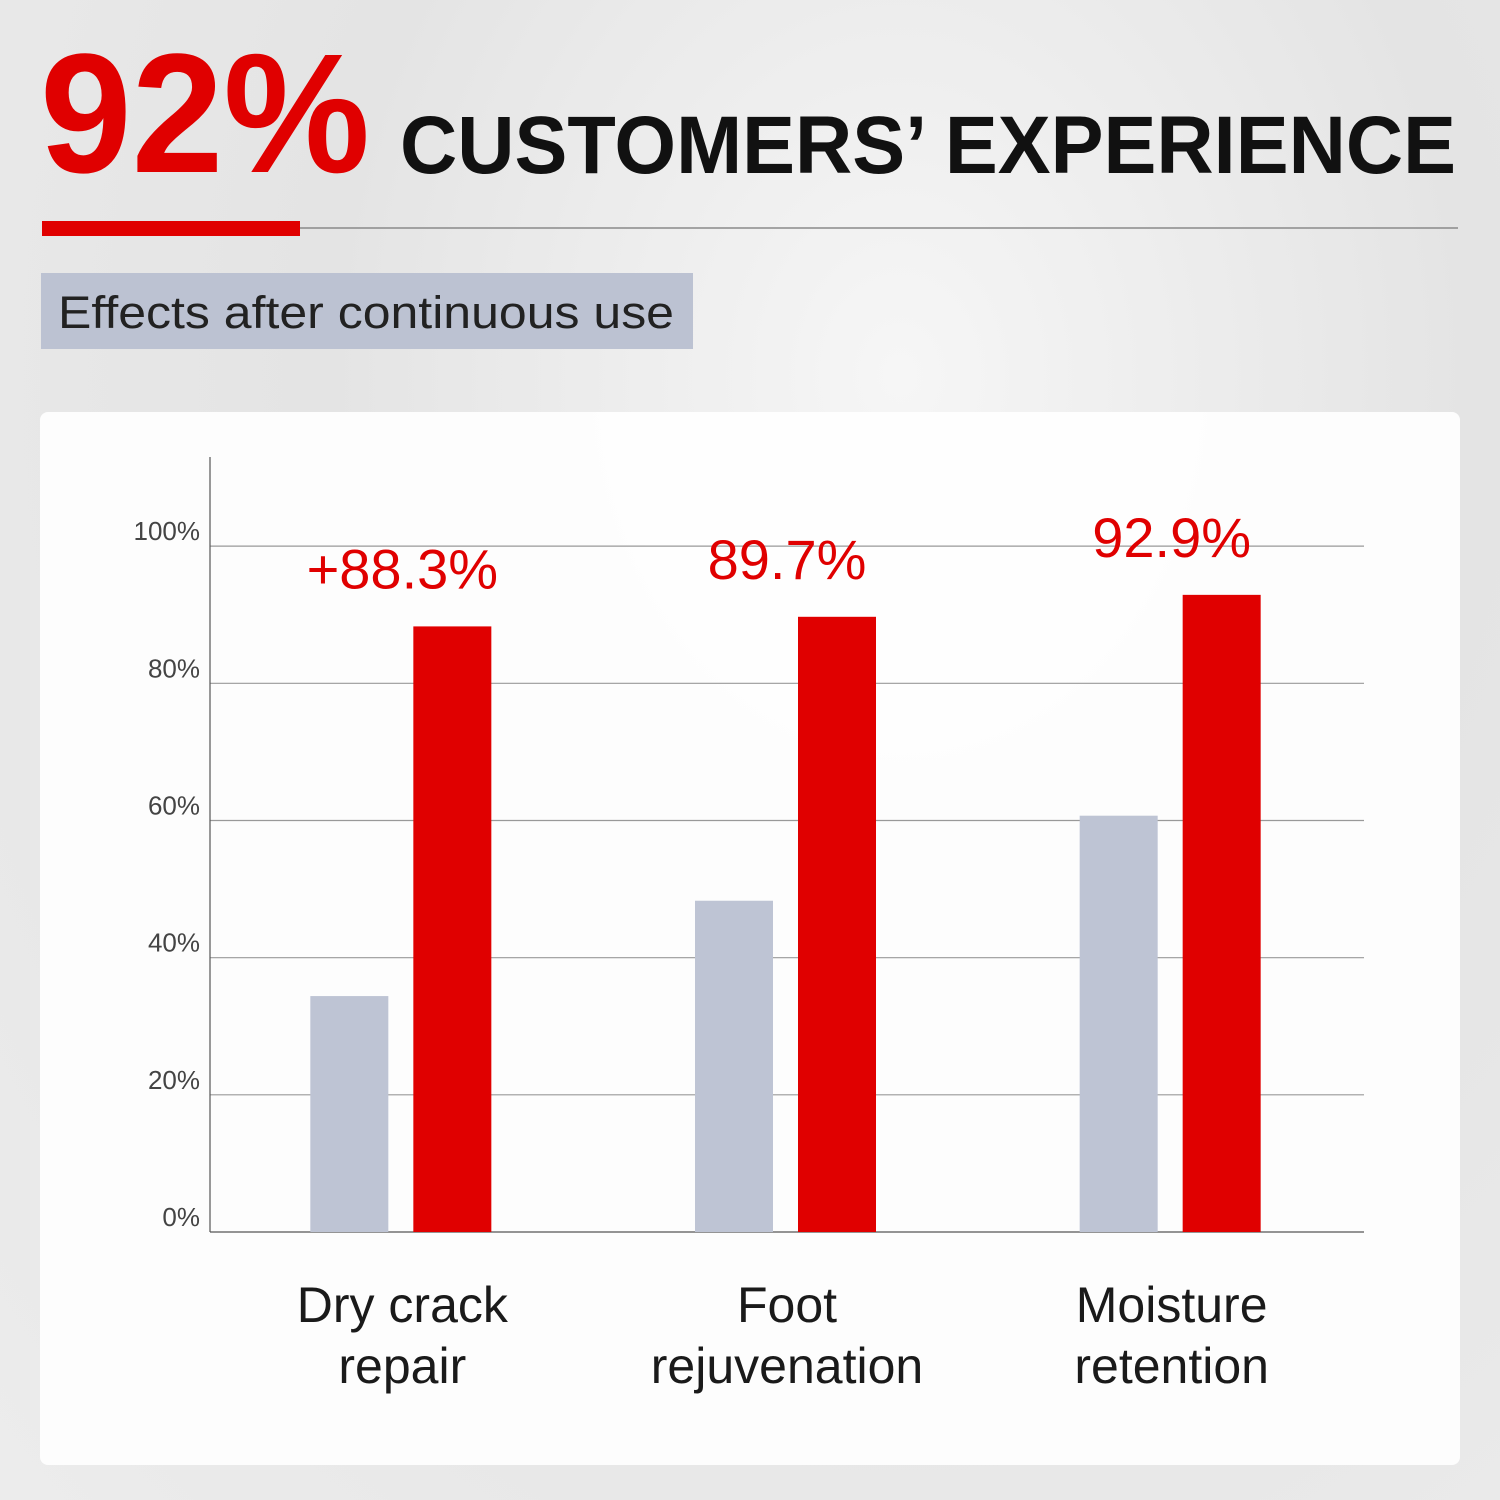 The height and width of the screenshot is (1500, 1500). I want to click on value-label: +88.3%, so click(403, 568).